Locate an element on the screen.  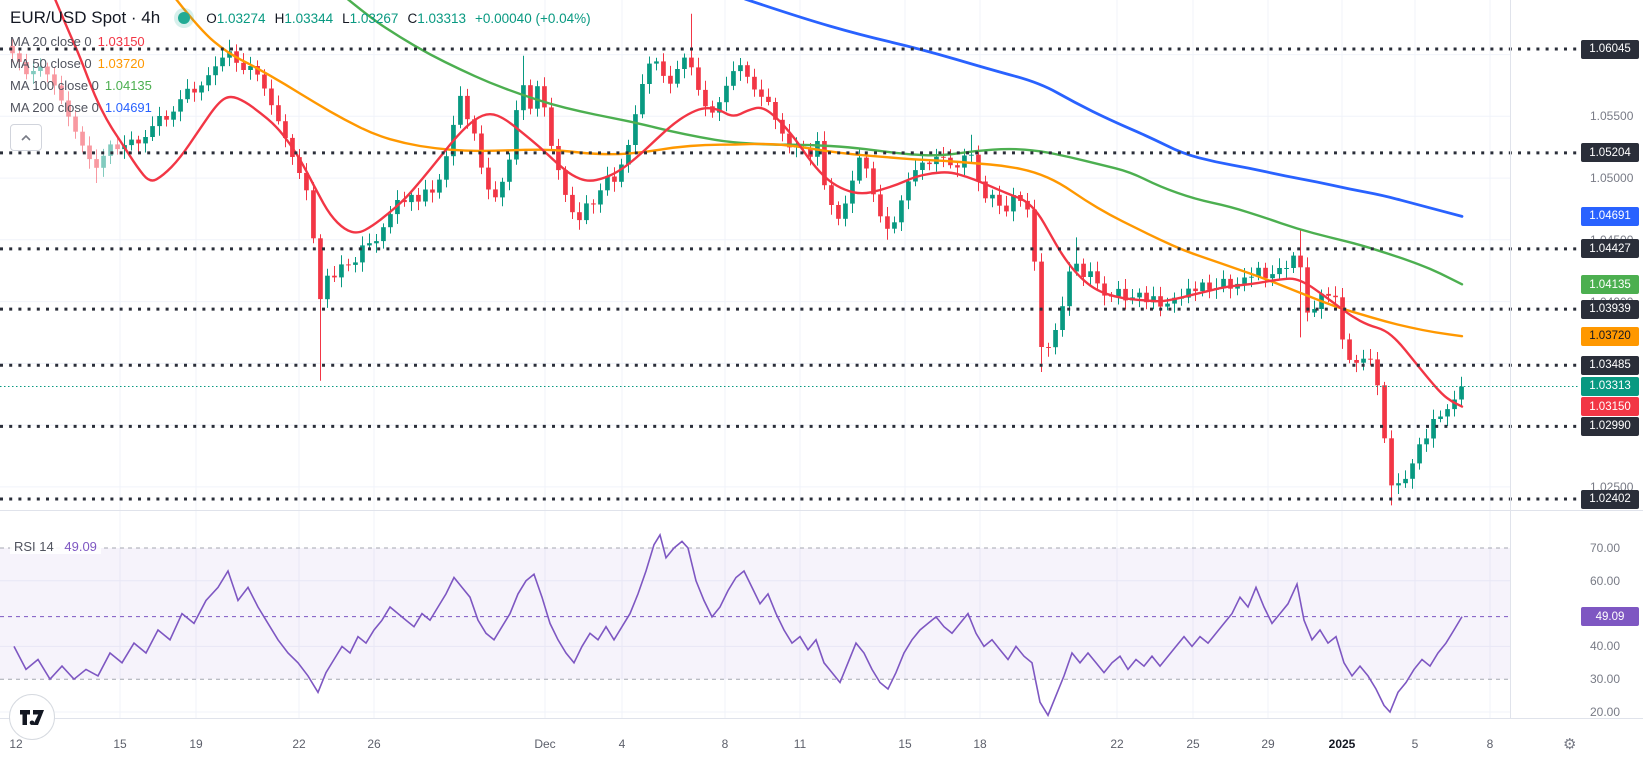
ma-legend-value: 1.03720 is located at coordinates (121, 63).